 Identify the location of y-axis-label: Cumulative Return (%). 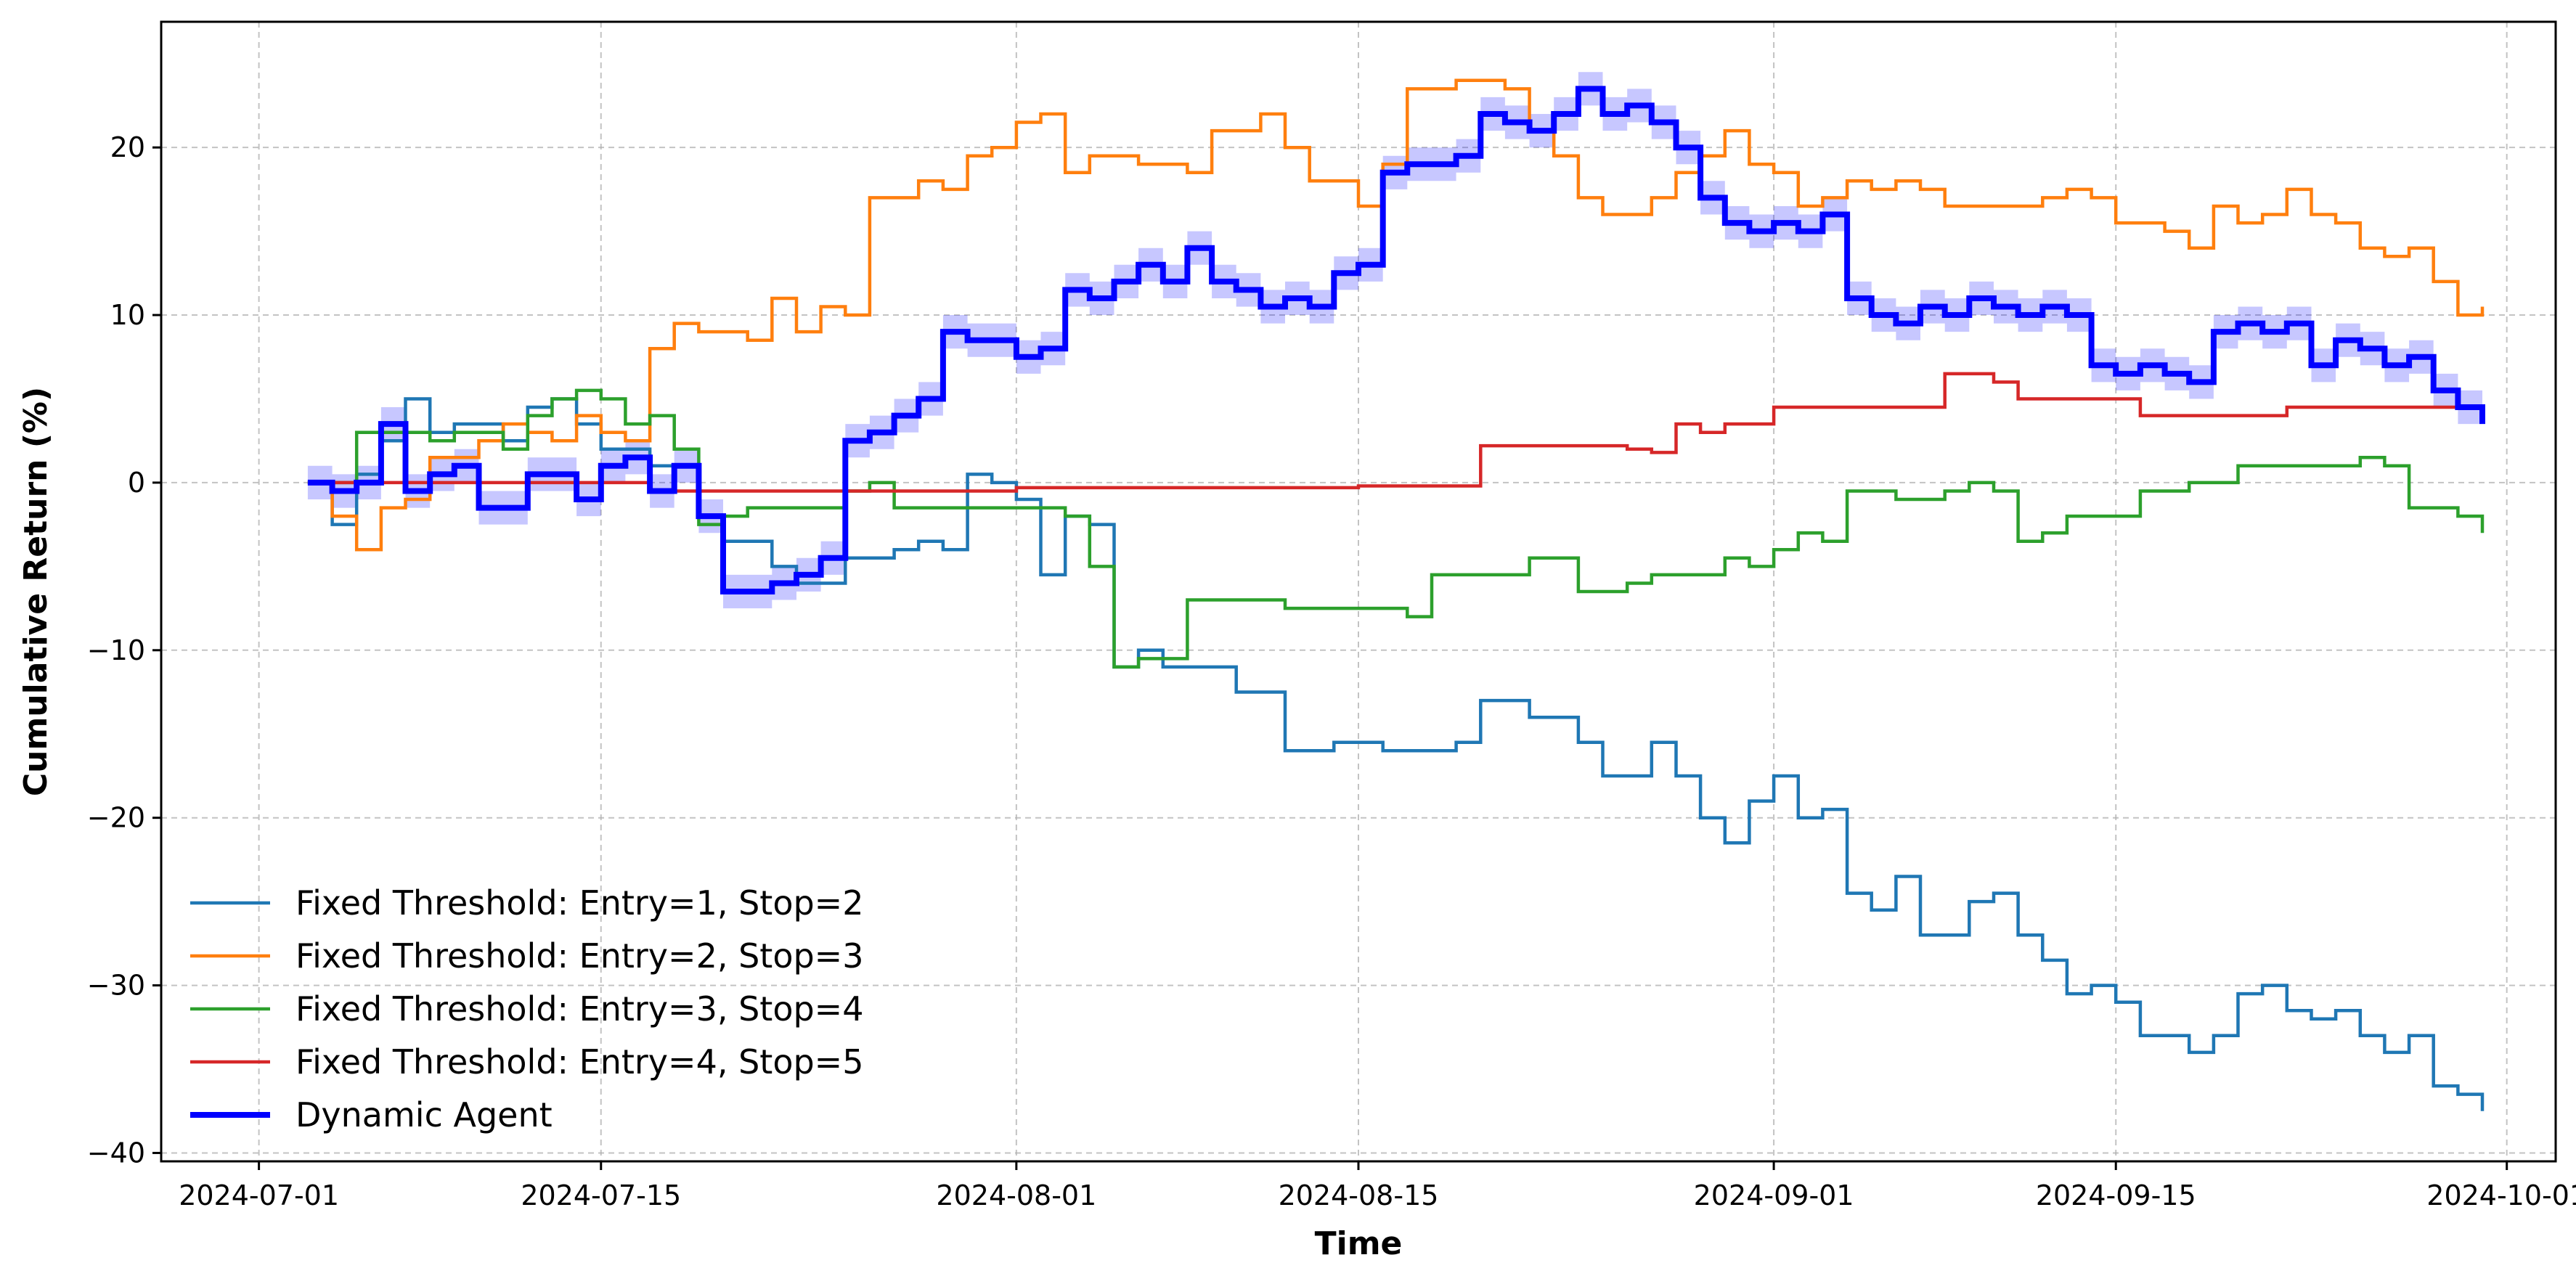
(35, 591).